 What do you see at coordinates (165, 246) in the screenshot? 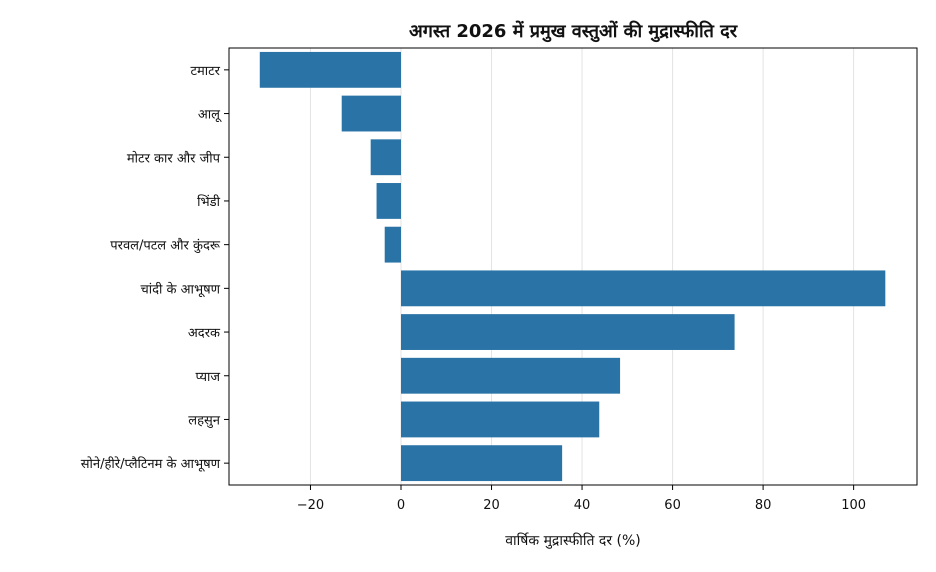
I see `y-tick-label: परवल/पटल और कुंदरू` at bounding box center [165, 246].